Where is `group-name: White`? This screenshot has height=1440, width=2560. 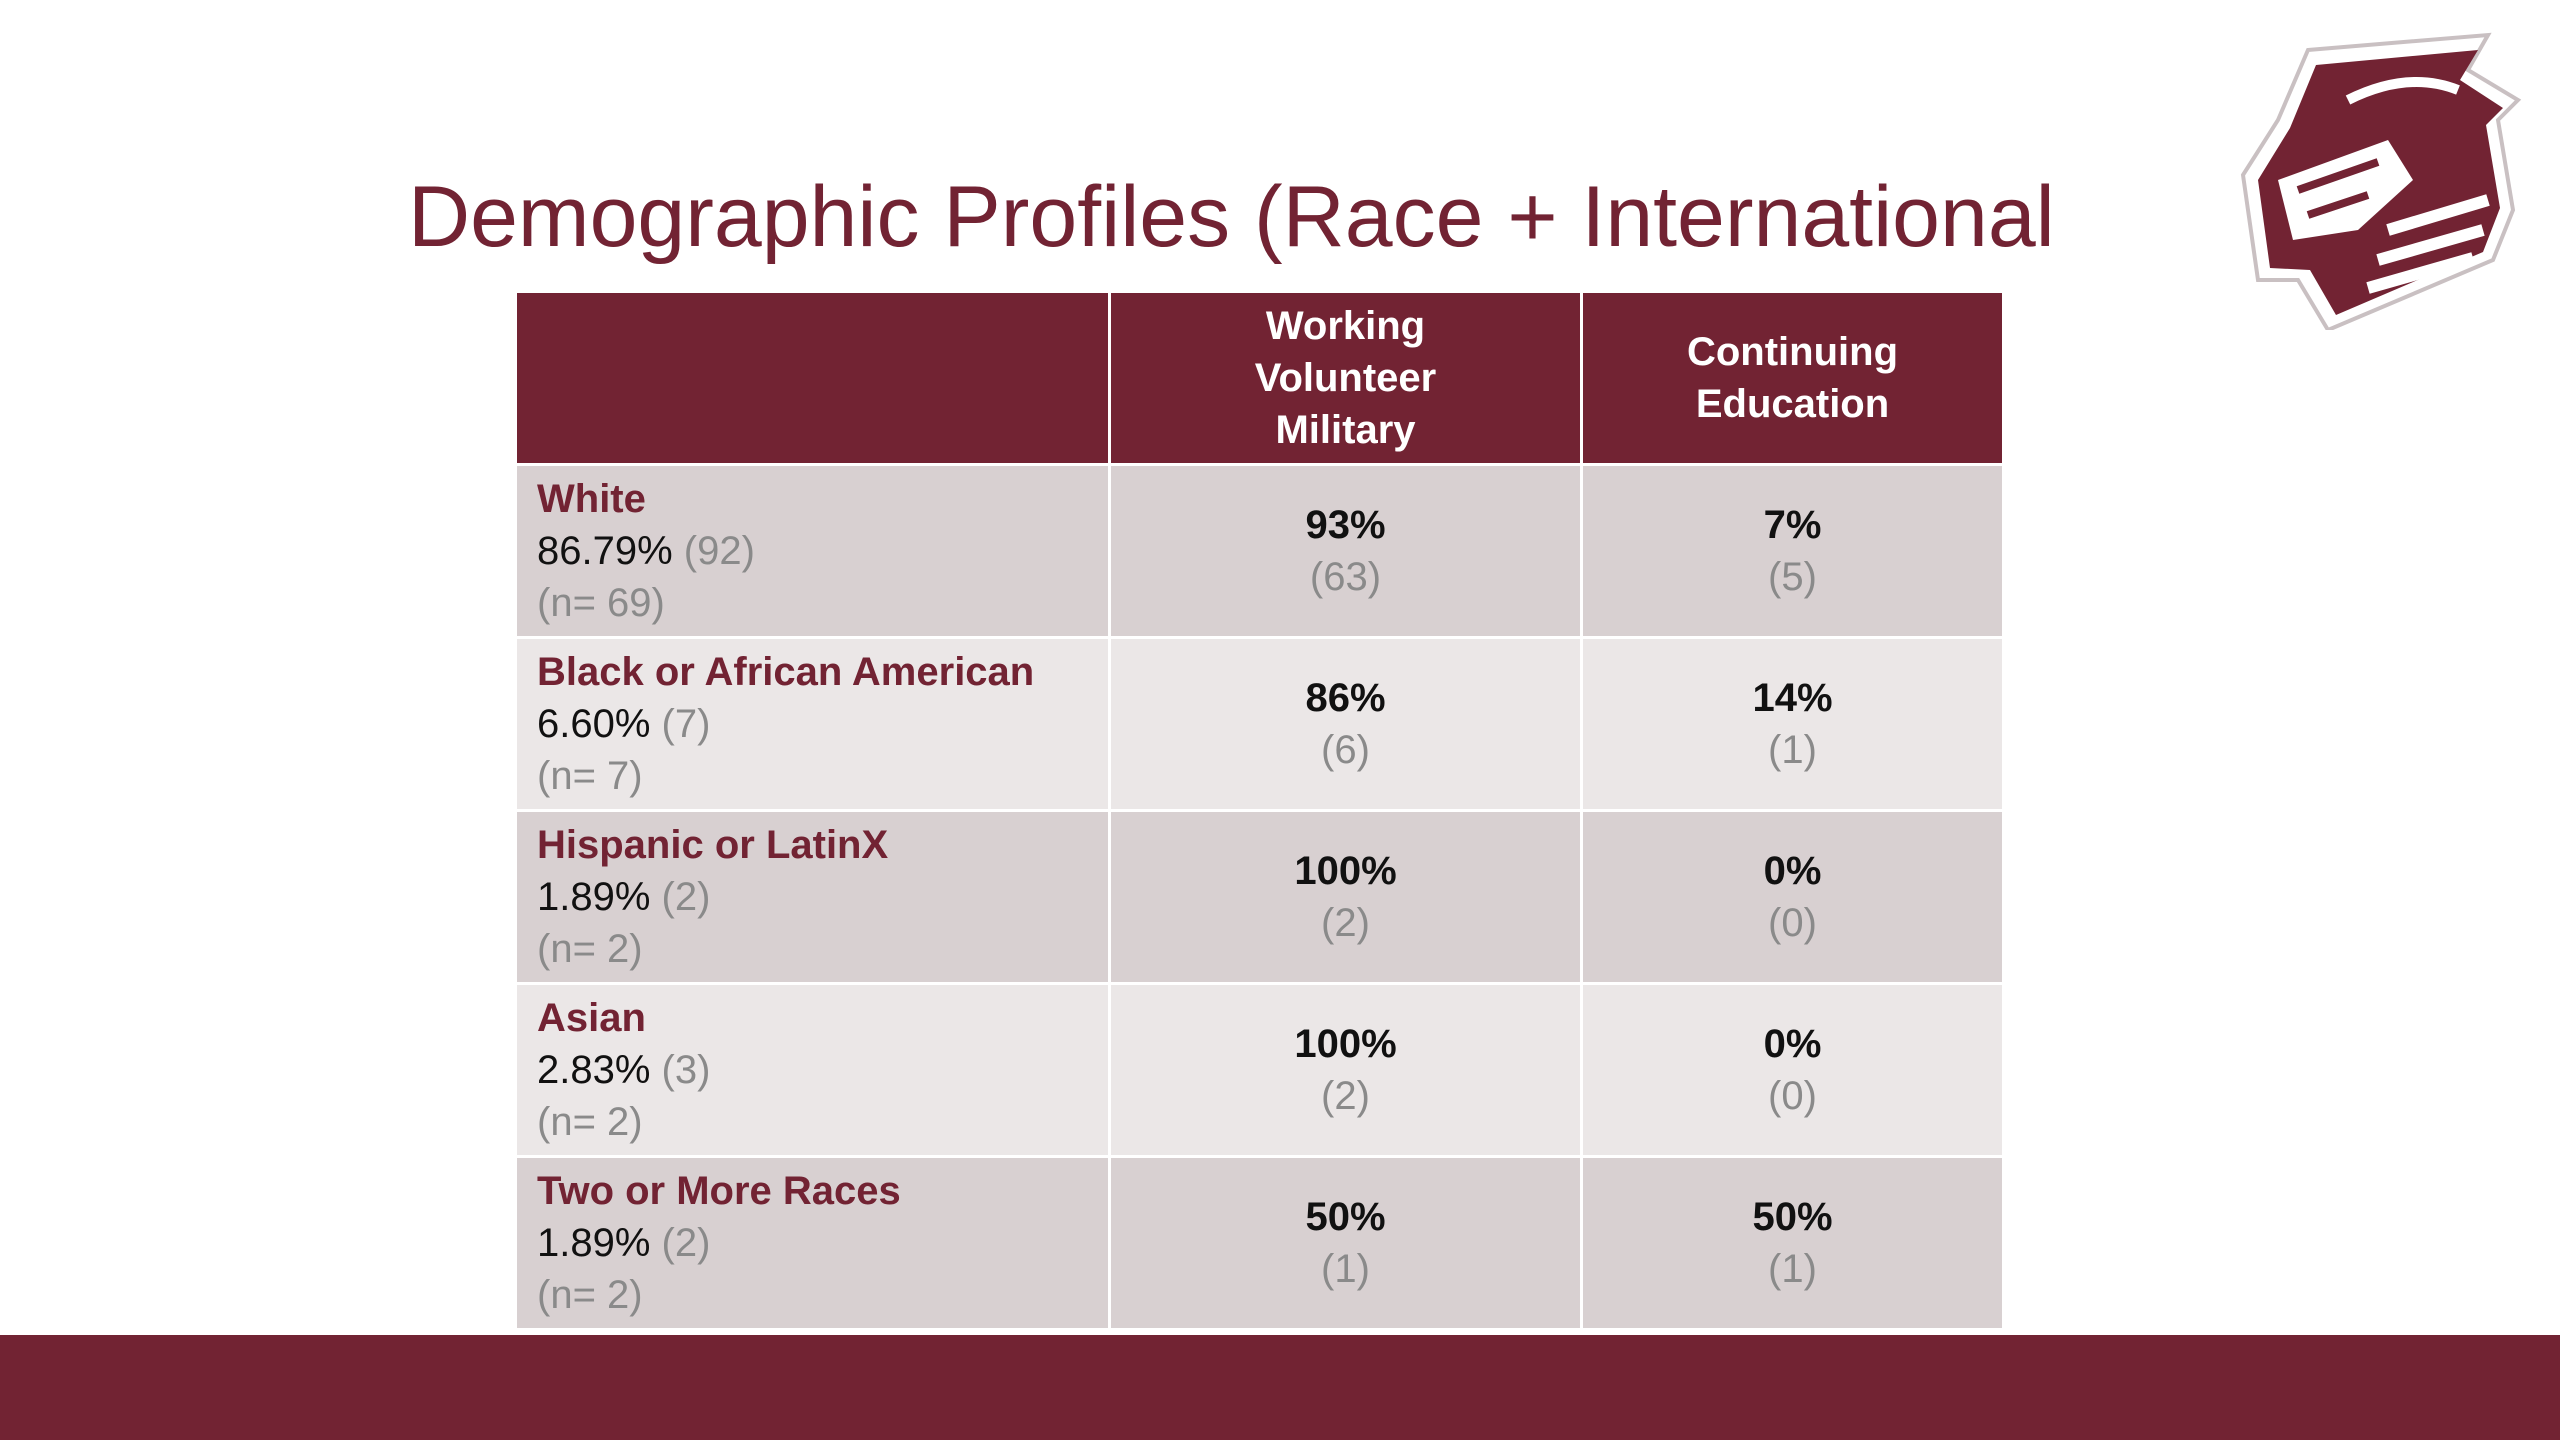 group-name: White is located at coordinates (591, 499).